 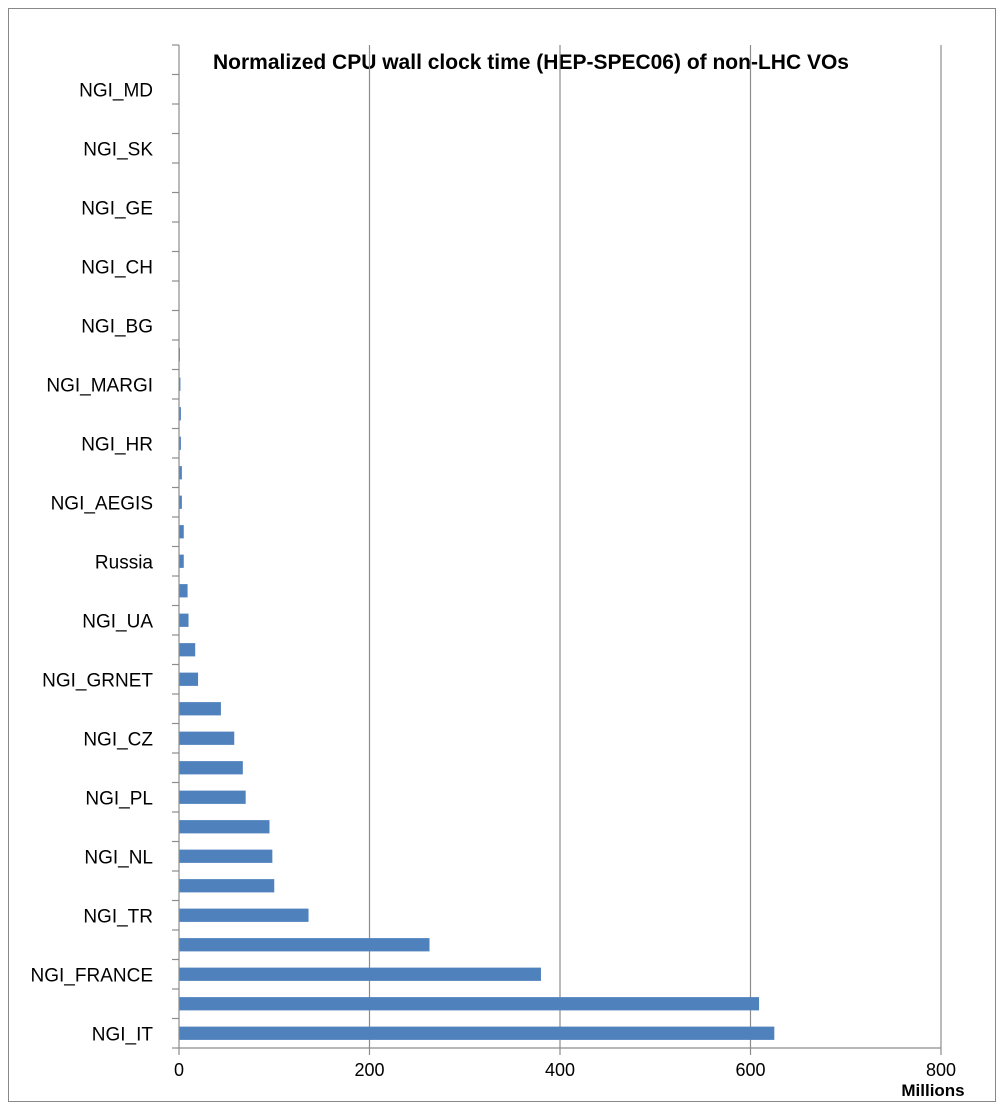 What do you see at coordinates (117, 621) in the screenshot?
I see `y-category-label: NGI_UA` at bounding box center [117, 621].